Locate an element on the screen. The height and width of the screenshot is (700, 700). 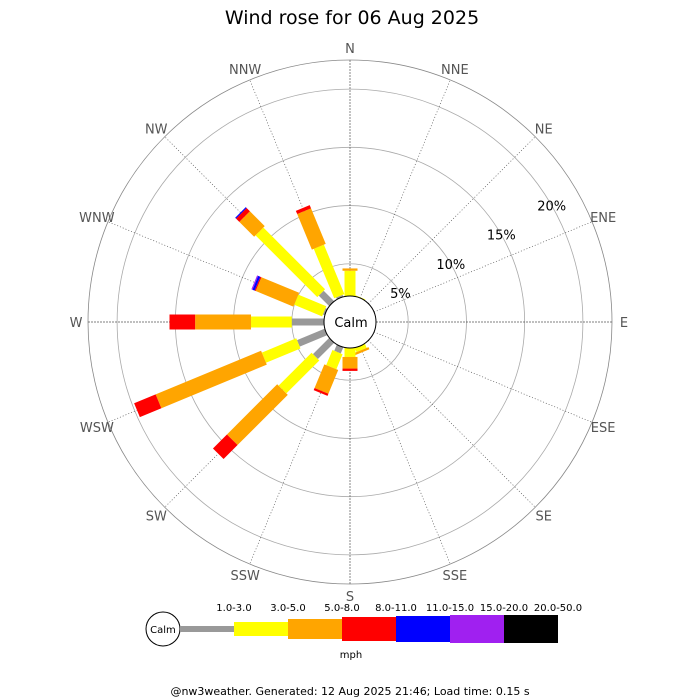
direction-label-sw: SW is located at coordinates (156, 517).